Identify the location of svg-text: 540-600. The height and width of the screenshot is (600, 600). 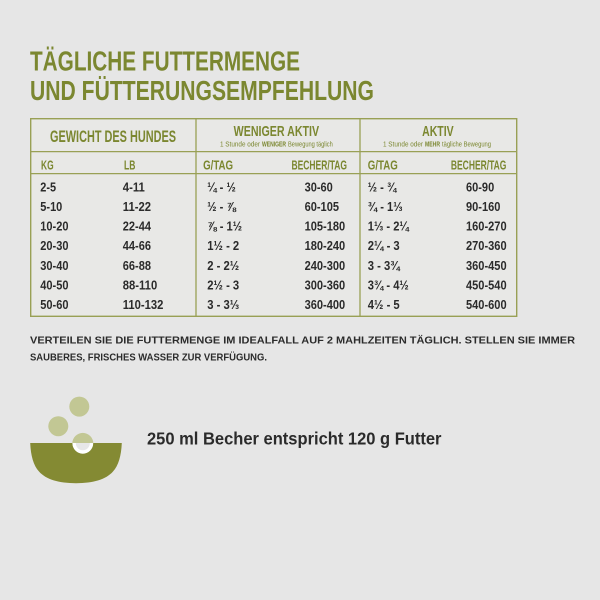
(486, 304).